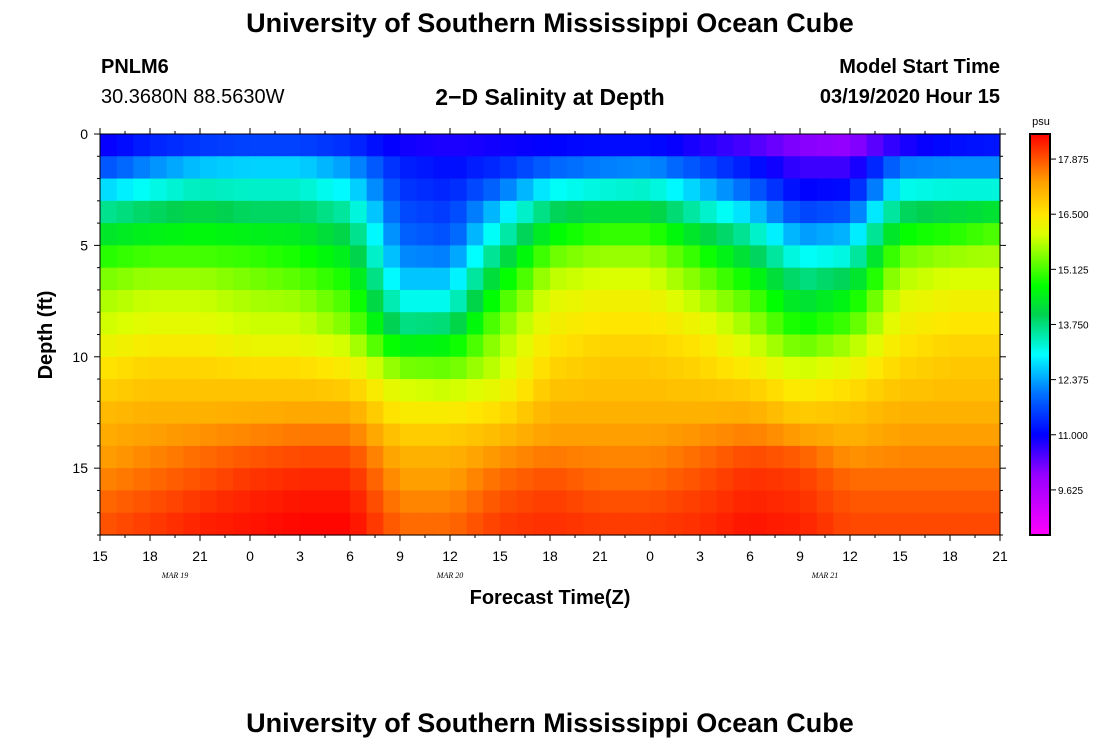 The image size is (1100, 750). What do you see at coordinates (800, 556) in the screenshot?
I see `x-tick-label: 9` at bounding box center [800, 556].